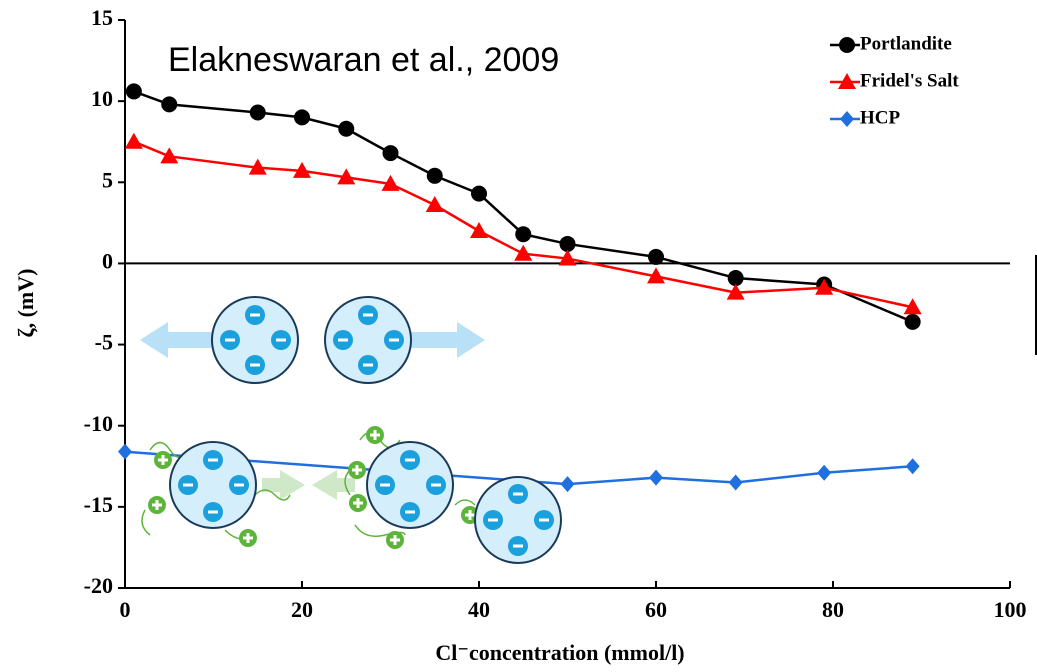 This screenshot has width=1037, height=672. What do you see at coordinates (98, 504) in the screenshot?
I see `y-tick-label: -15` at bounding box center [98, 504].